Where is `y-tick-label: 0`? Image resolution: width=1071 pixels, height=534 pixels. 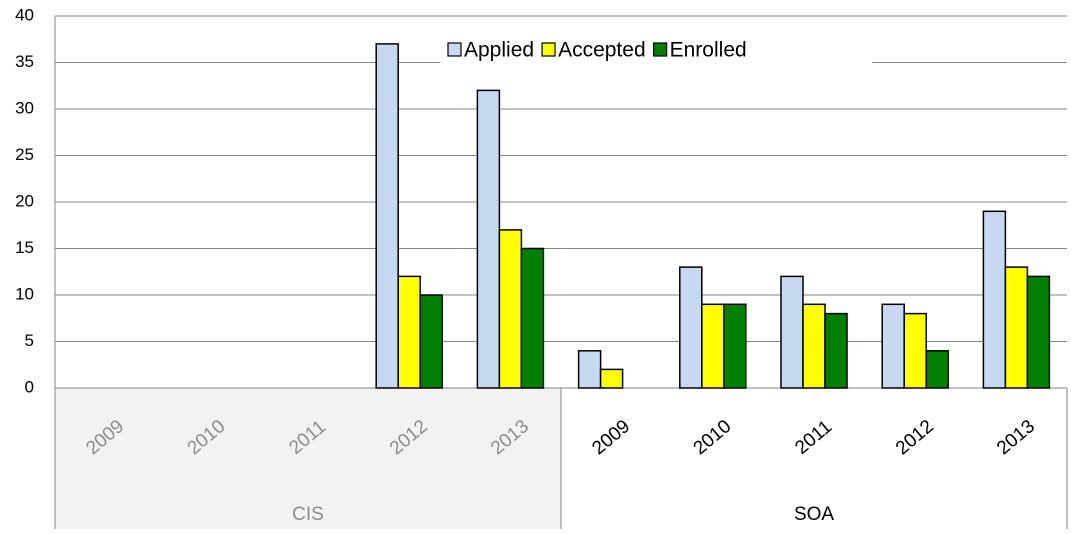 y-tick-label: 0 is located at coordinates (29, 386).